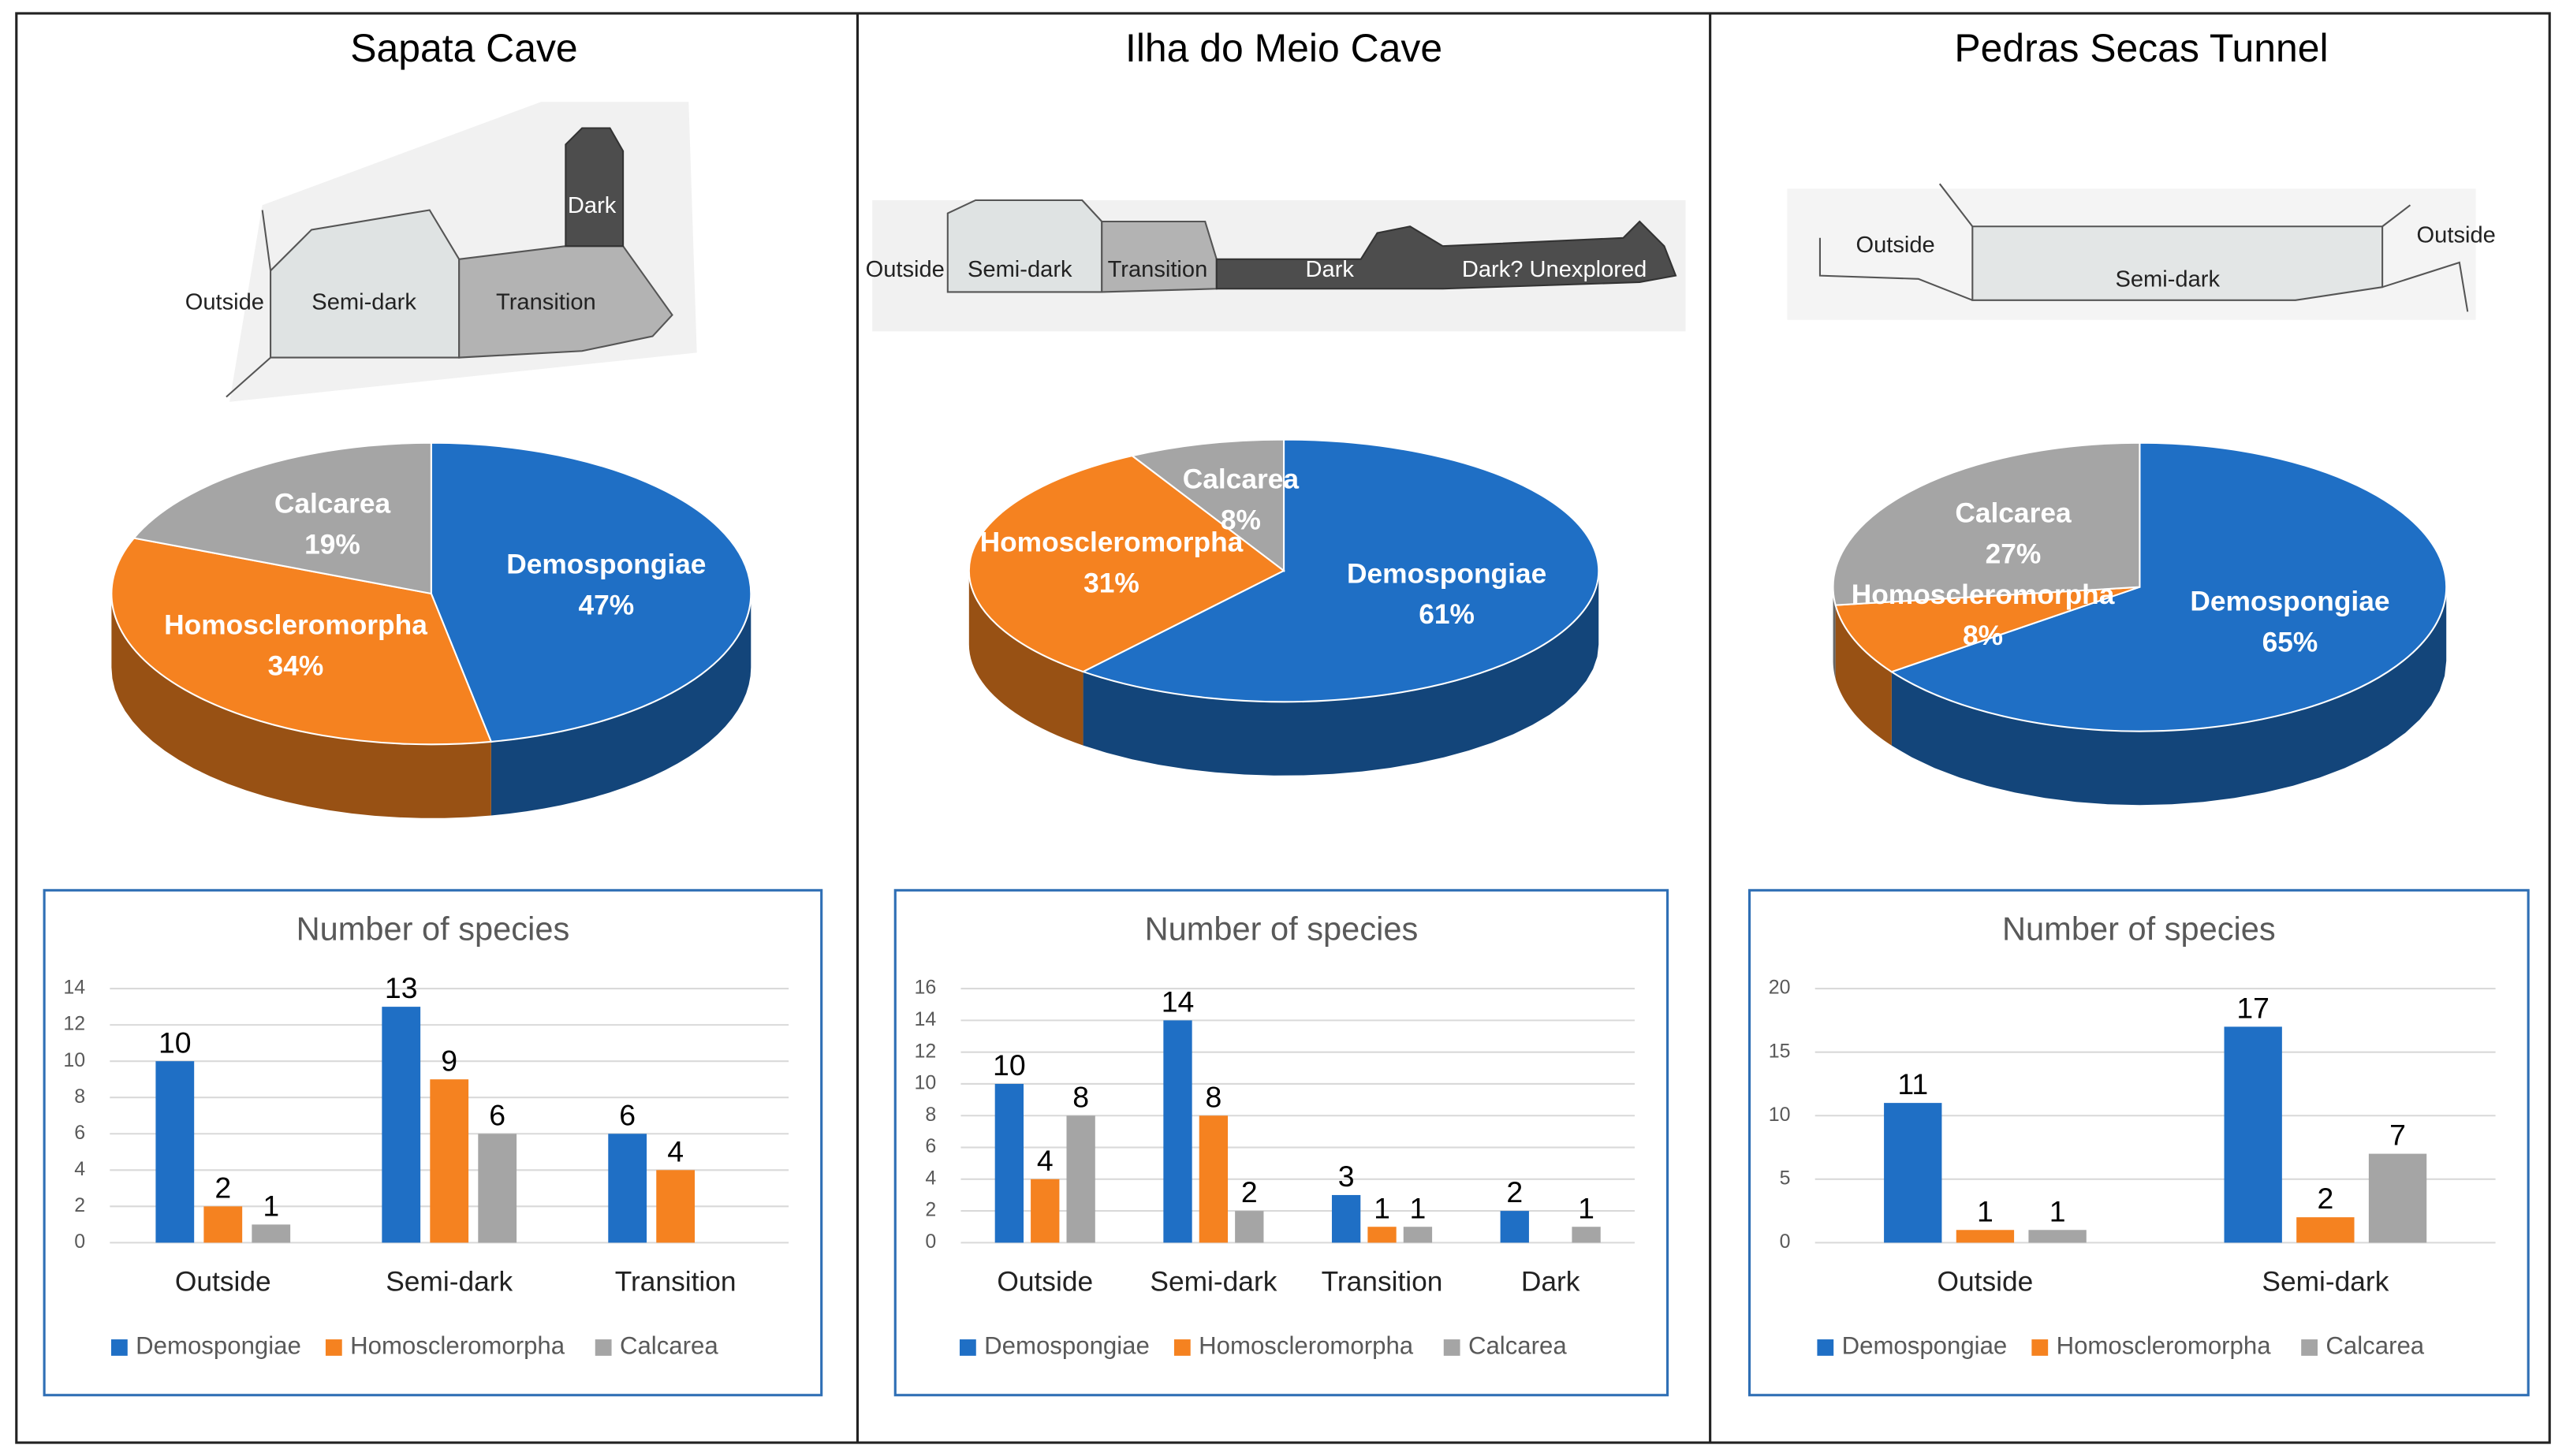 The width and height of the screenshot is (2566, 1456). What do you see at coordinates (296, 665) in the screenshot?
I see `pie-value-label: 34%` at bounding box center [296, 665].